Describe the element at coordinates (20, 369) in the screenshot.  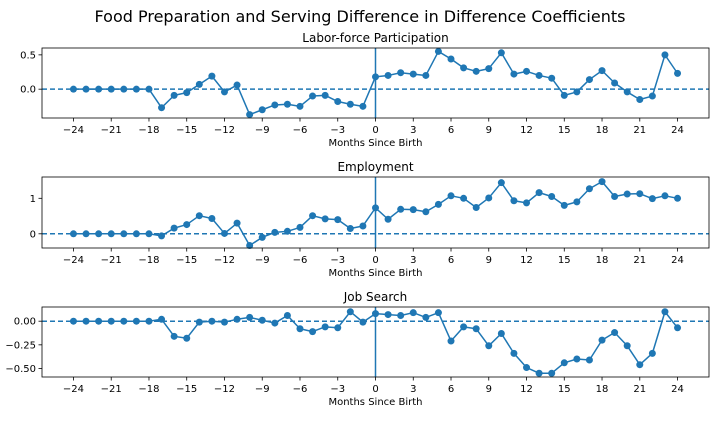
I see `y-tick-label: −0.50` at that location.